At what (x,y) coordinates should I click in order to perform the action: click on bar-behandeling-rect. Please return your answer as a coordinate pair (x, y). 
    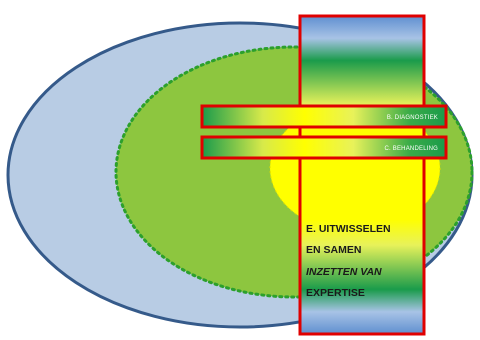
    Looking at the image, I should click on (324, 147).